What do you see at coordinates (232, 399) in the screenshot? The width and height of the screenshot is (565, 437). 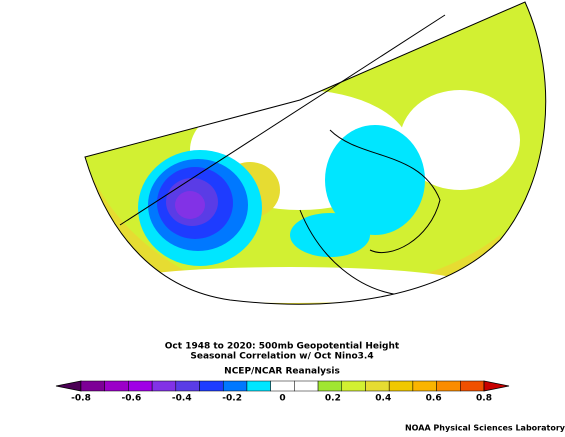 I see `colorbar-label: -0.2` at bounding box center [232, 399].